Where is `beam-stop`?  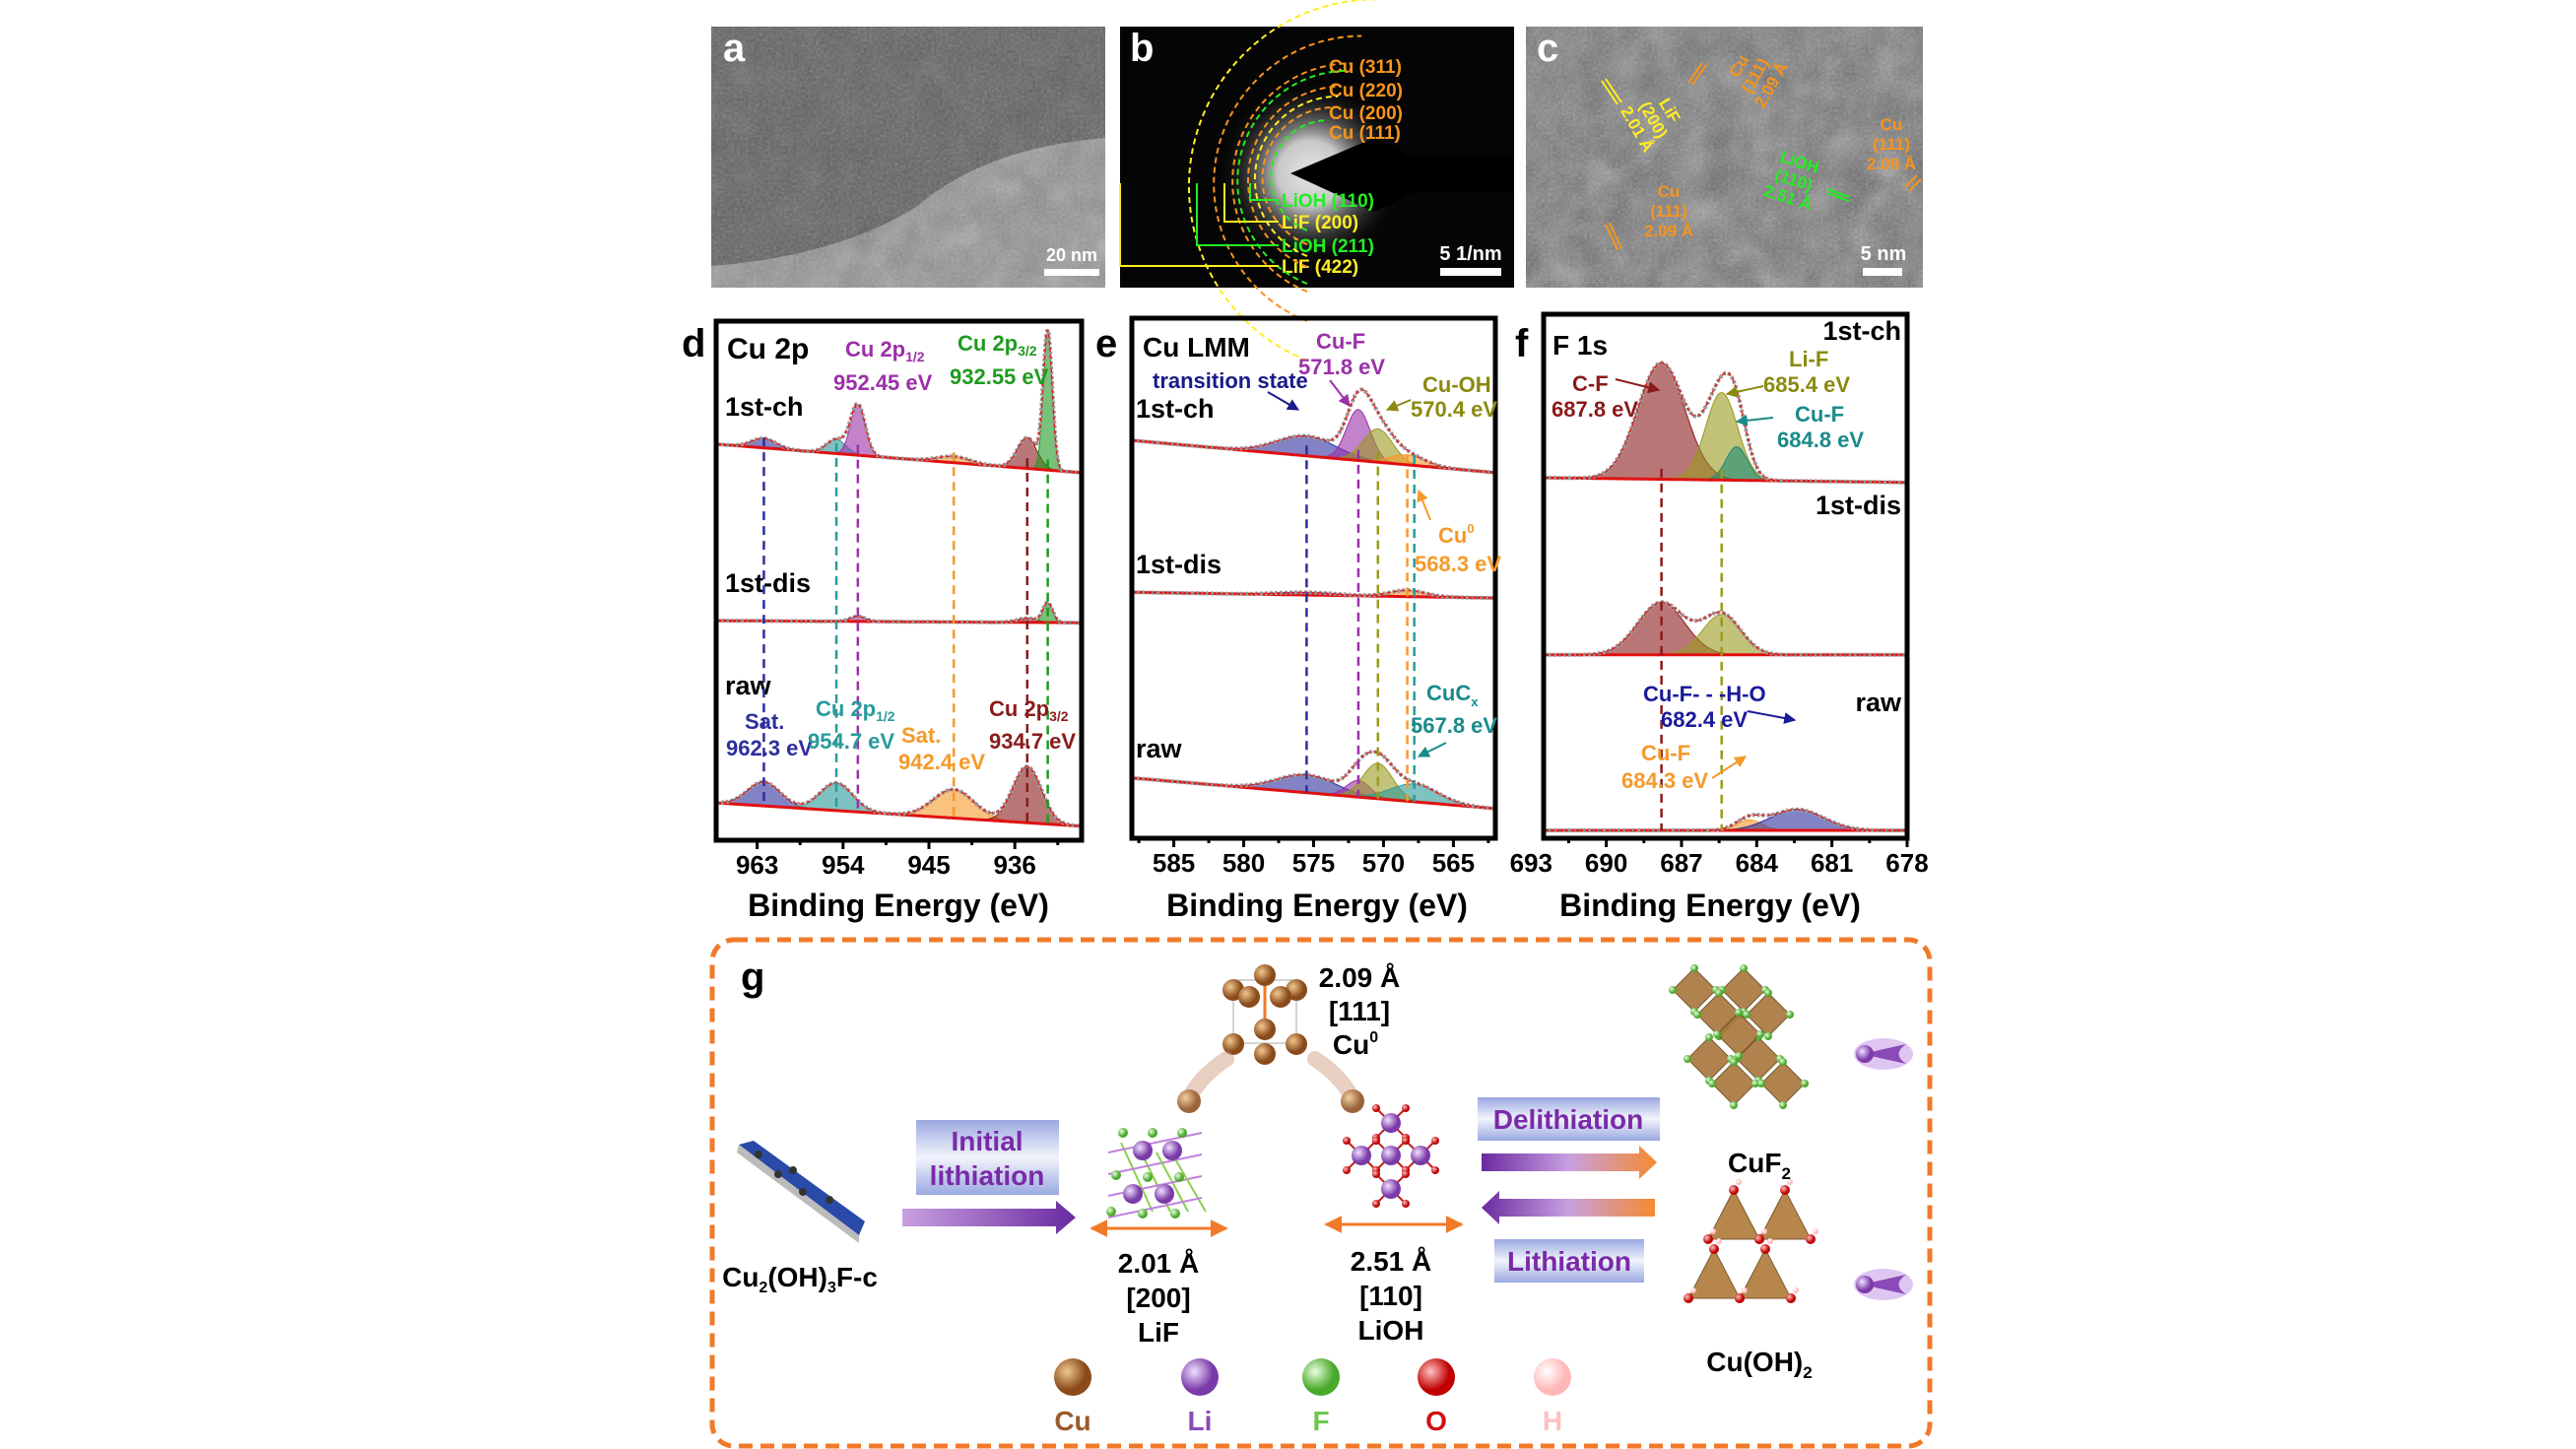
beam-stop is located at coordinates (1402, 175).